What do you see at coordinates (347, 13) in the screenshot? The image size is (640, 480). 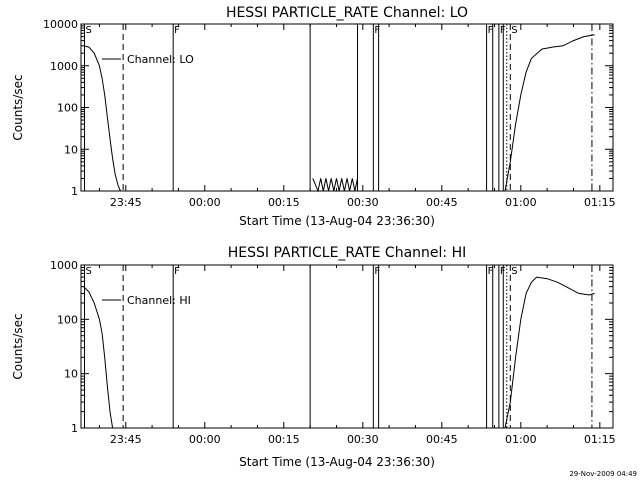 I see `chart-title: HESSI PARTICLE_RATE Channel: LO` at bounding box center [347, 13].